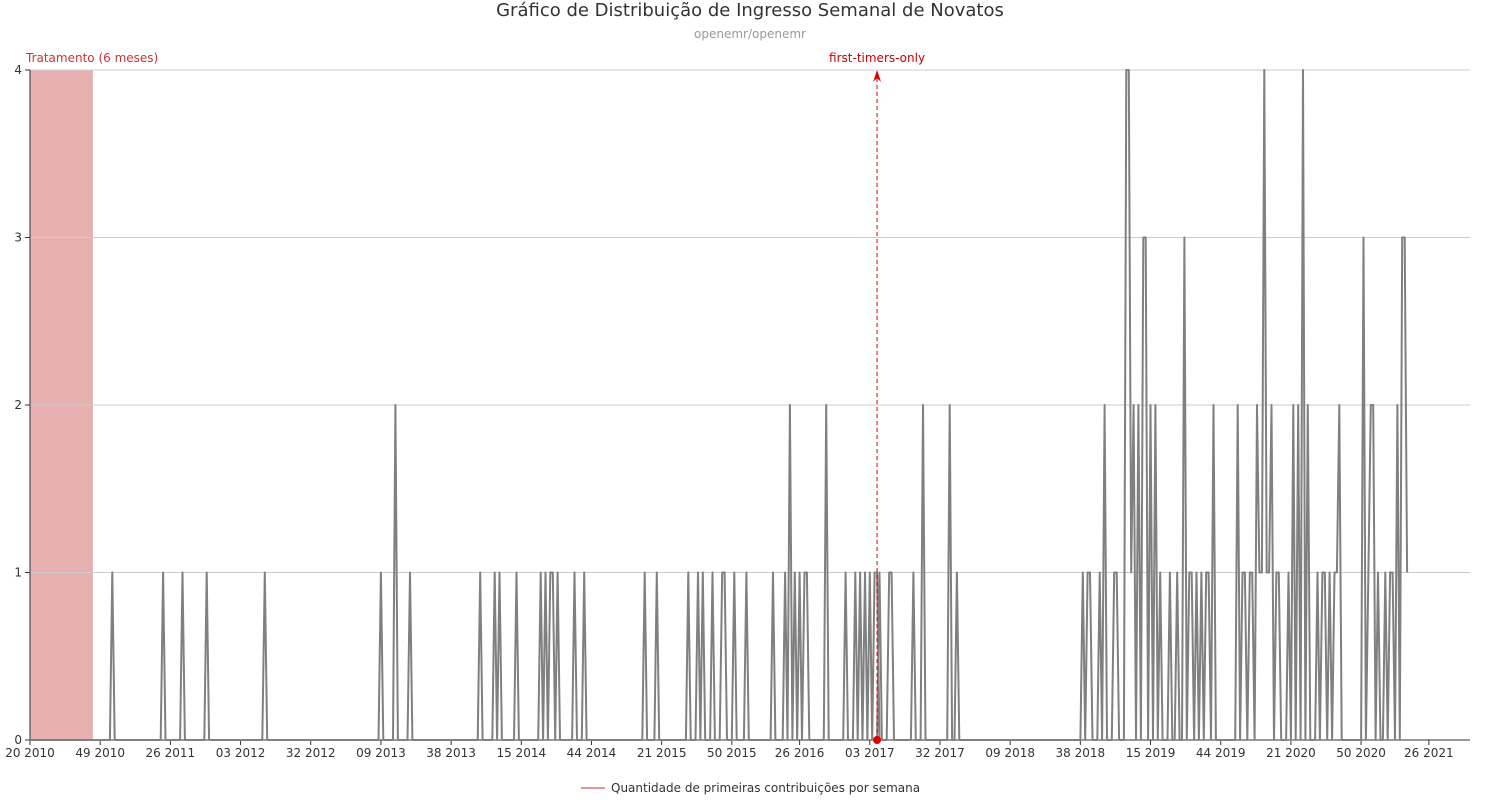 Image resolution: width=1500 pixels, height=800 pixels. I want to click on x-tick-label: 38 2013, so click(451, 753).